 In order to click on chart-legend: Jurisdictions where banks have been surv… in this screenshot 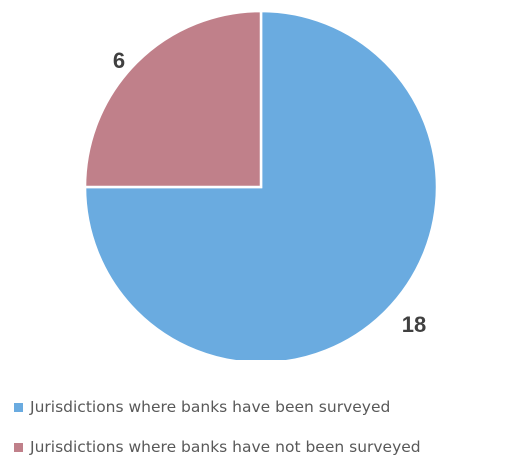, I will do `click(217, 436)`.